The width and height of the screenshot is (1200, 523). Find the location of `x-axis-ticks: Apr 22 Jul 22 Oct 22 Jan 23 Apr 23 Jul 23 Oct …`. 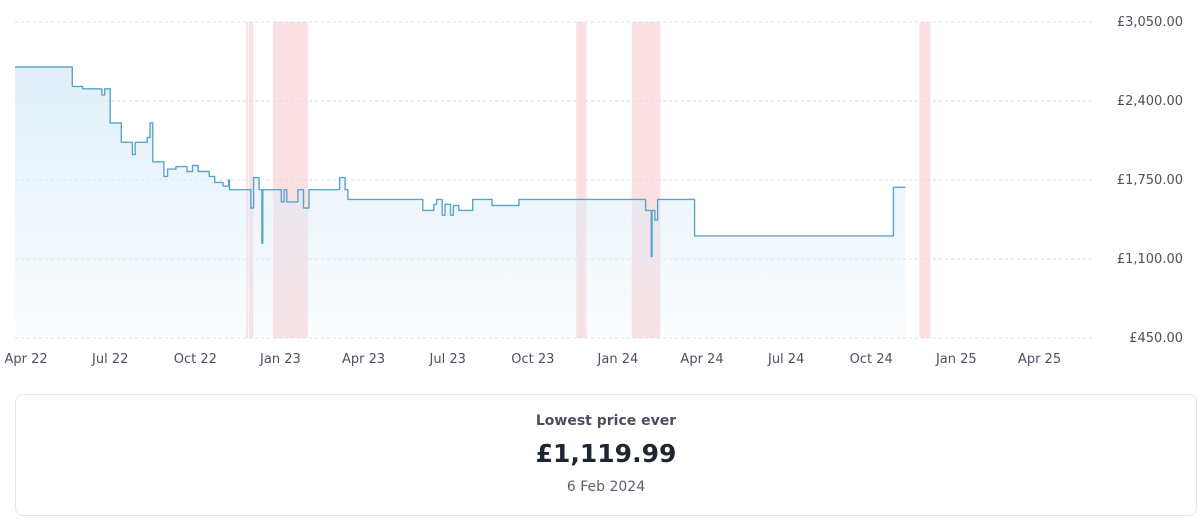

x-axis-ticks: Apr 22 Jul 22 Oct 22 Jan 23 Apr 23 Jul 23 Oct … is located at coordinates (533, 359).